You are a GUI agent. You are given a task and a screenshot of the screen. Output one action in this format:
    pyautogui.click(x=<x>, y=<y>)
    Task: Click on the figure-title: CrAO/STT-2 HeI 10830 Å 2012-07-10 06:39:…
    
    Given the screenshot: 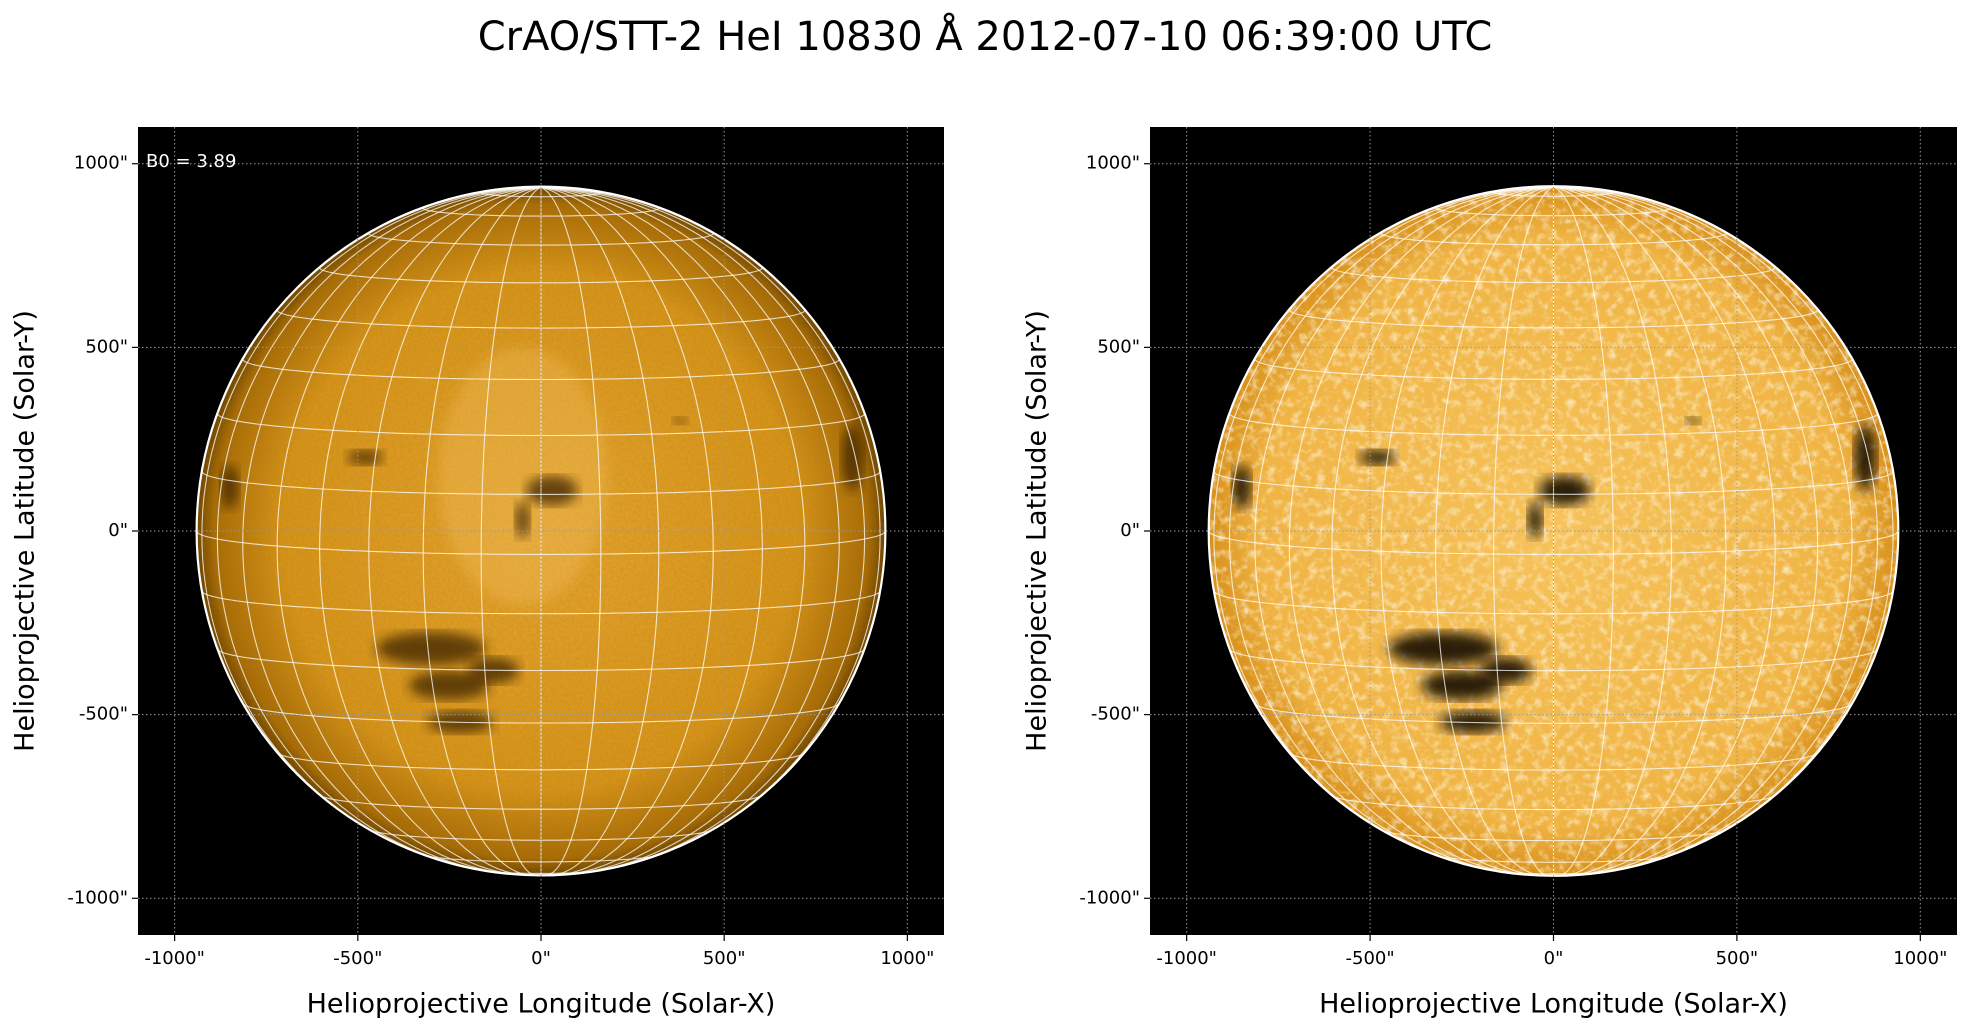 What is the action you would take?
    pyautogui.click(x=985, y=36)
    